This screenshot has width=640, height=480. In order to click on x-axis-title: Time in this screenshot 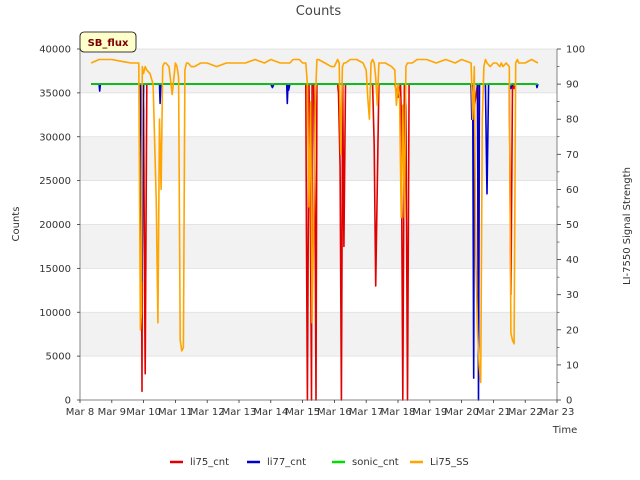, I will do `click(564, 430)`.